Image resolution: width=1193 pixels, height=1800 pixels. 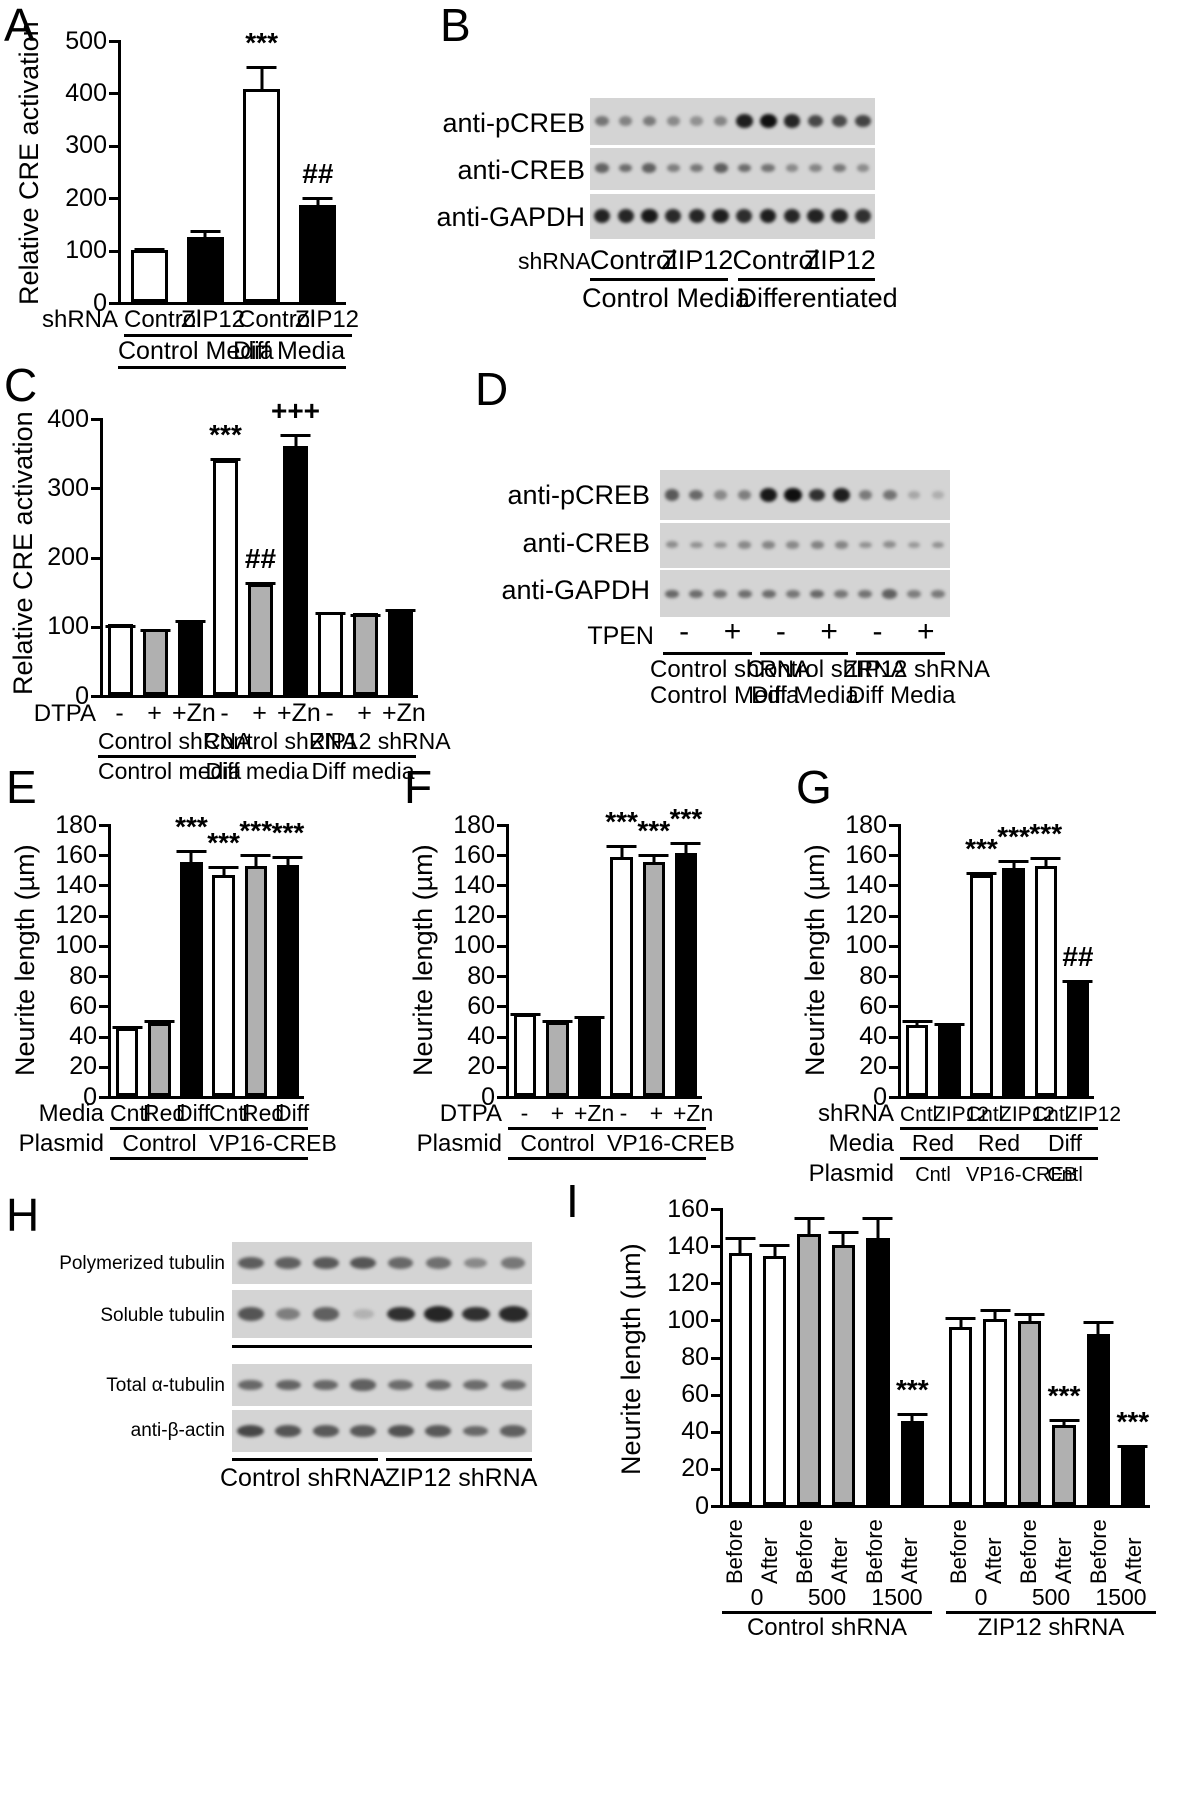 I want to click on y-tick-label: 0, so click(x=702, y=1505).